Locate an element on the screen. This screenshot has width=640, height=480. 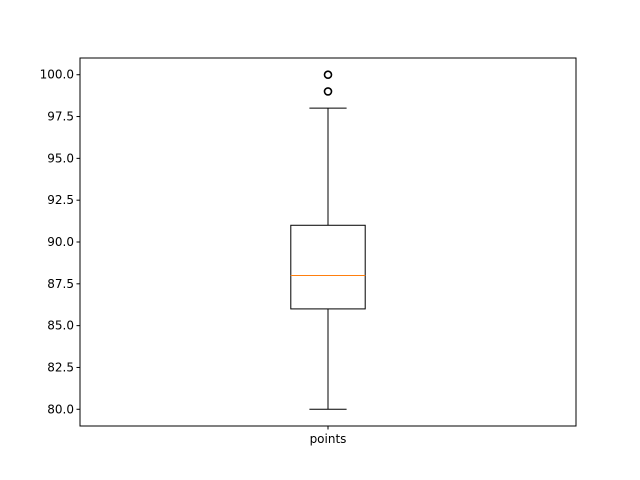
y-tick-label: 90.0 is located at coordinates (60, 242).